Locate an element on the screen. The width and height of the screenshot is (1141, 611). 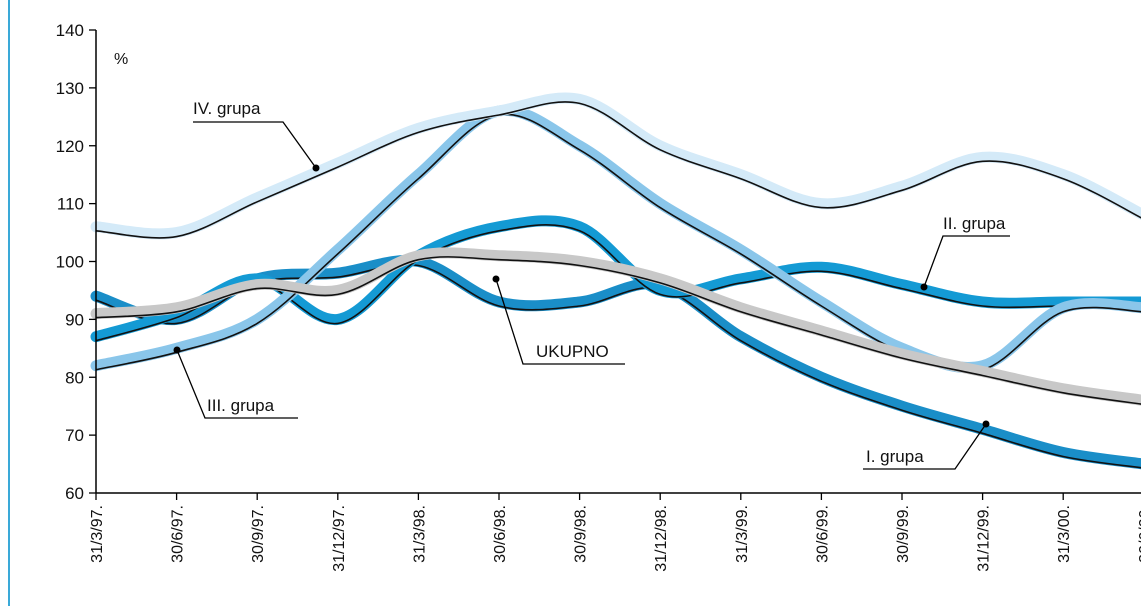
y-tick-label: 80 is located at coordinates (74, 377).